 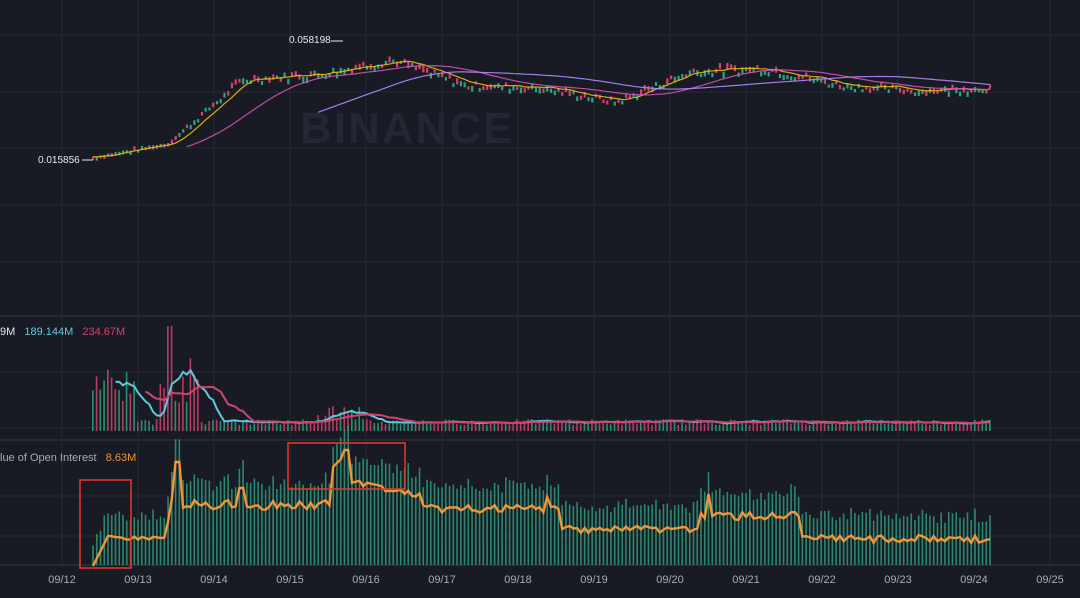 What do you see at coordinates (62, 580) in the screenshot?
I see `time-axis-label: 09/12` at bounding box center [62, 580].